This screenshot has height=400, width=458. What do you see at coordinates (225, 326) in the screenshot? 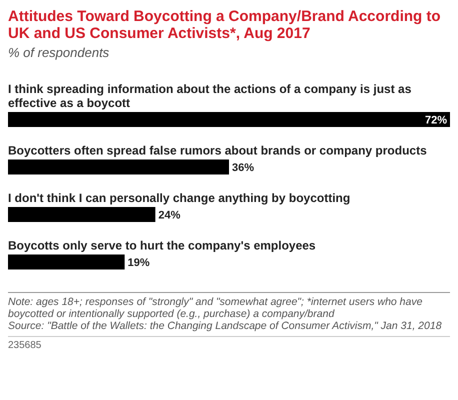
I see `source-note: Source: "Battle of the Wallets: the Changing Landscape of Consumer Activism," Jan 31, 2018` at bounding box center [225, 326].